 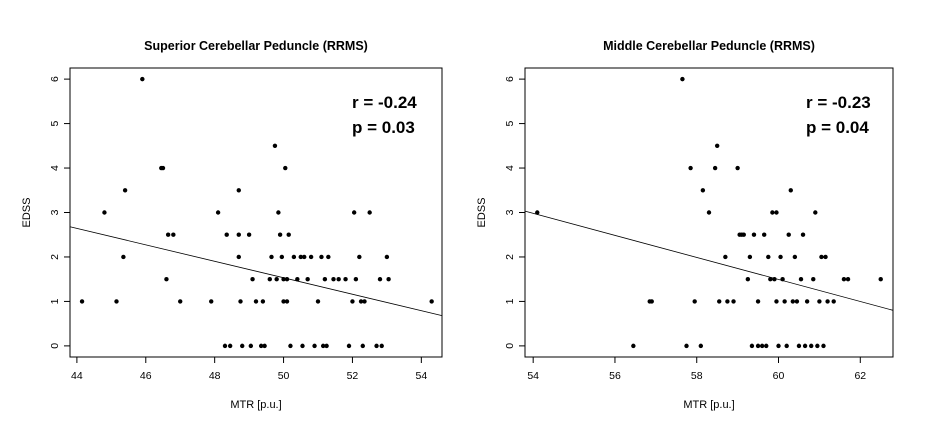 What do you see at coordinates (510, 79) in the screenshot?
I see `panel-2-y-tick-label-6: 6` at bounding box center [510, 79].